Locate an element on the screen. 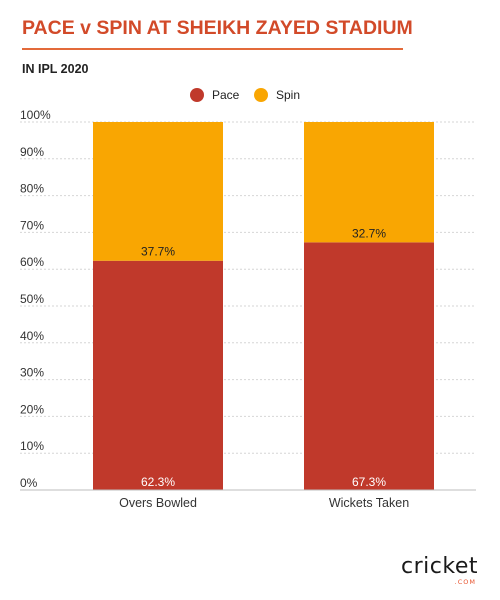  data-label-spin: 32.7% is located at coordinates (369, 233).